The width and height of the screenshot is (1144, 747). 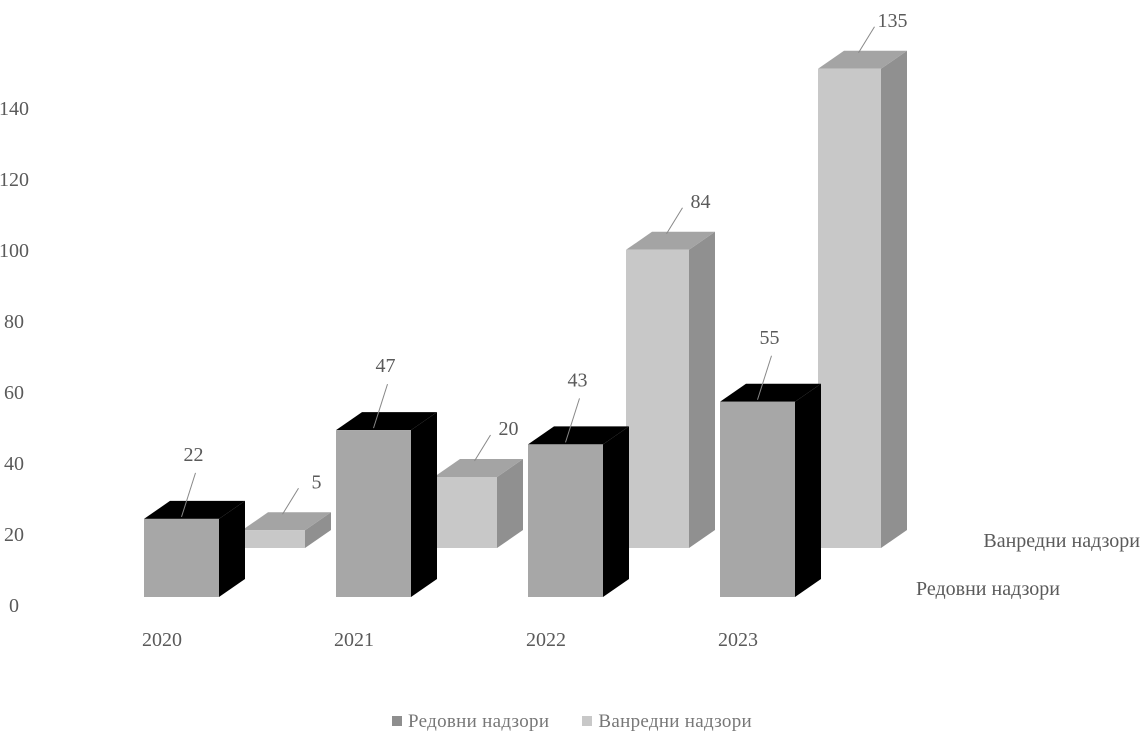 I want to click on bar-extraordinary-2023, so click(x=849, y=308).